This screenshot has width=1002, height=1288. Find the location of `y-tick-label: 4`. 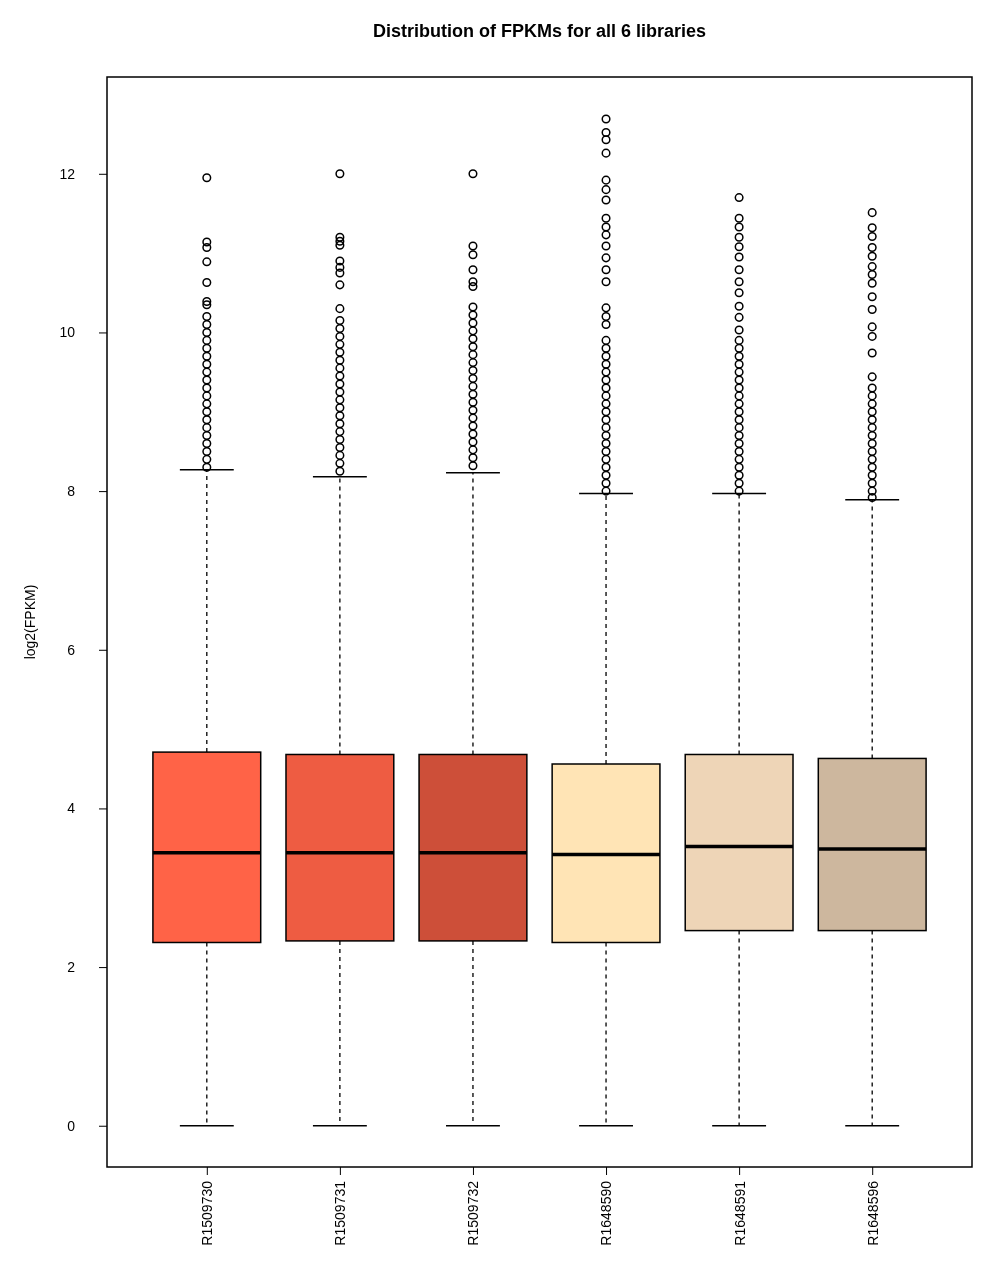

y-tick-label: 4 is located at coordinates (71, 808).